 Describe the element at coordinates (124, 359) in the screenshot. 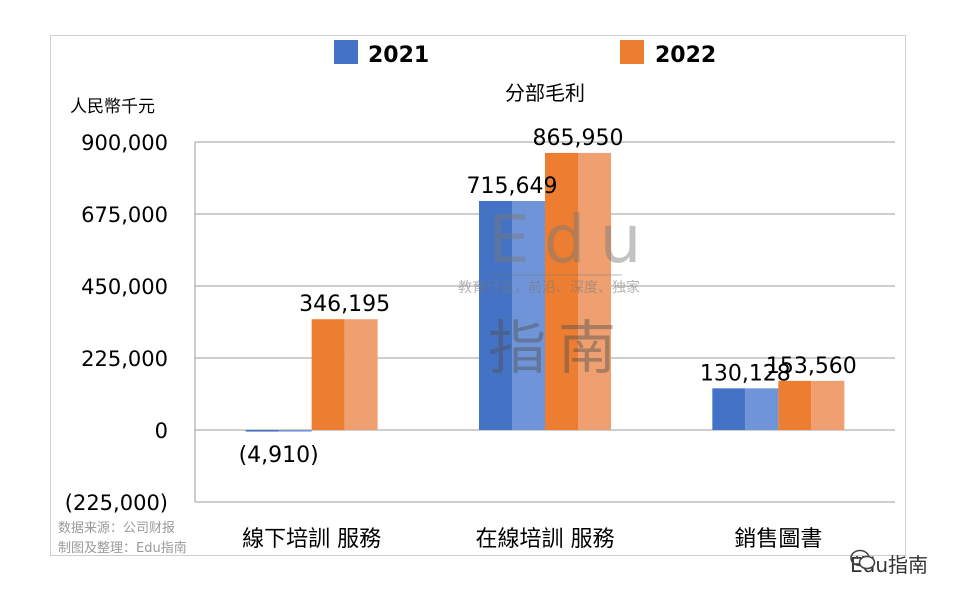

I see `y-tick-label: 225,000` at that location.